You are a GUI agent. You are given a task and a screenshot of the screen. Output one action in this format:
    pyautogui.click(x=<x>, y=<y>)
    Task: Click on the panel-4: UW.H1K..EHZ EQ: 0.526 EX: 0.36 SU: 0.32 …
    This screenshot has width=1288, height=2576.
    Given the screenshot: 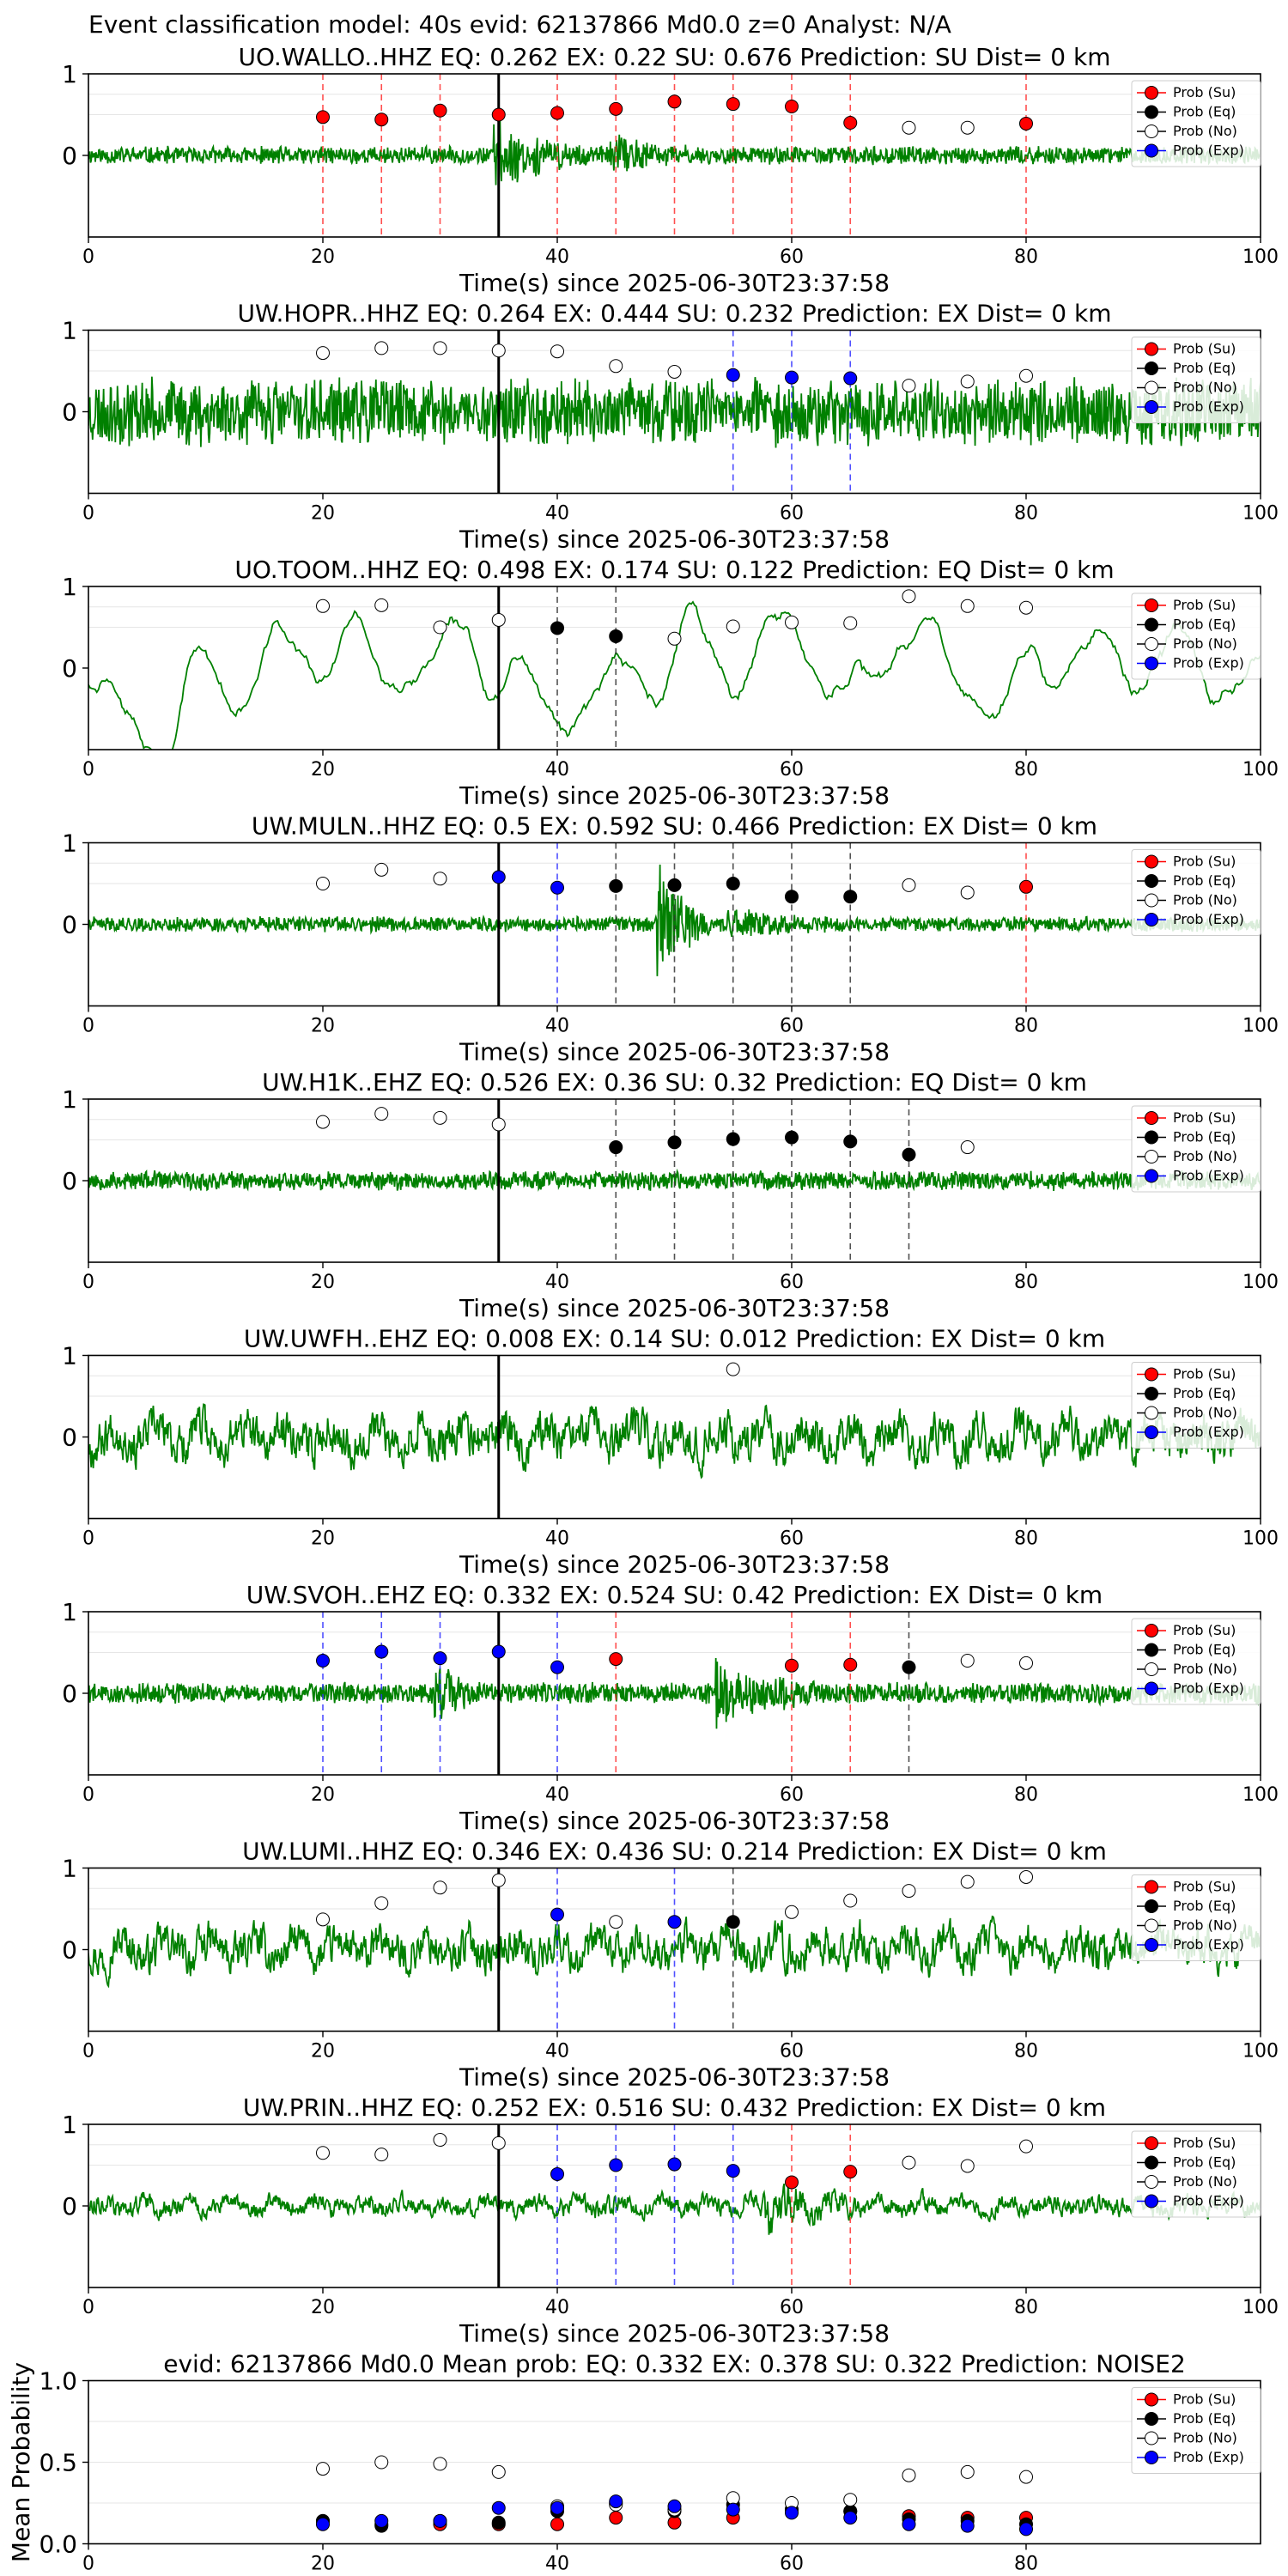 What is the action you would take?
    pyautogui.click(x=671, y=1195)
    